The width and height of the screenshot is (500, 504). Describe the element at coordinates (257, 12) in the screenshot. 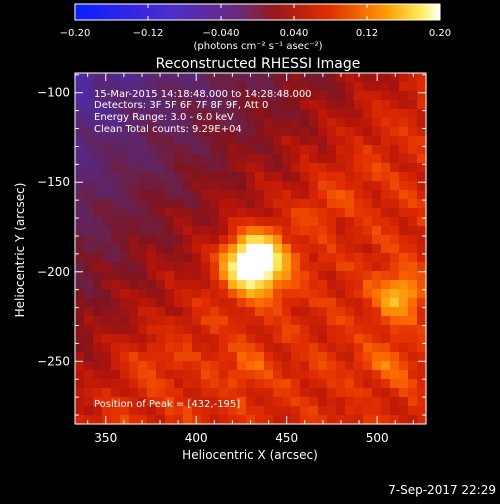

I see `colorbar-frame` at that location.